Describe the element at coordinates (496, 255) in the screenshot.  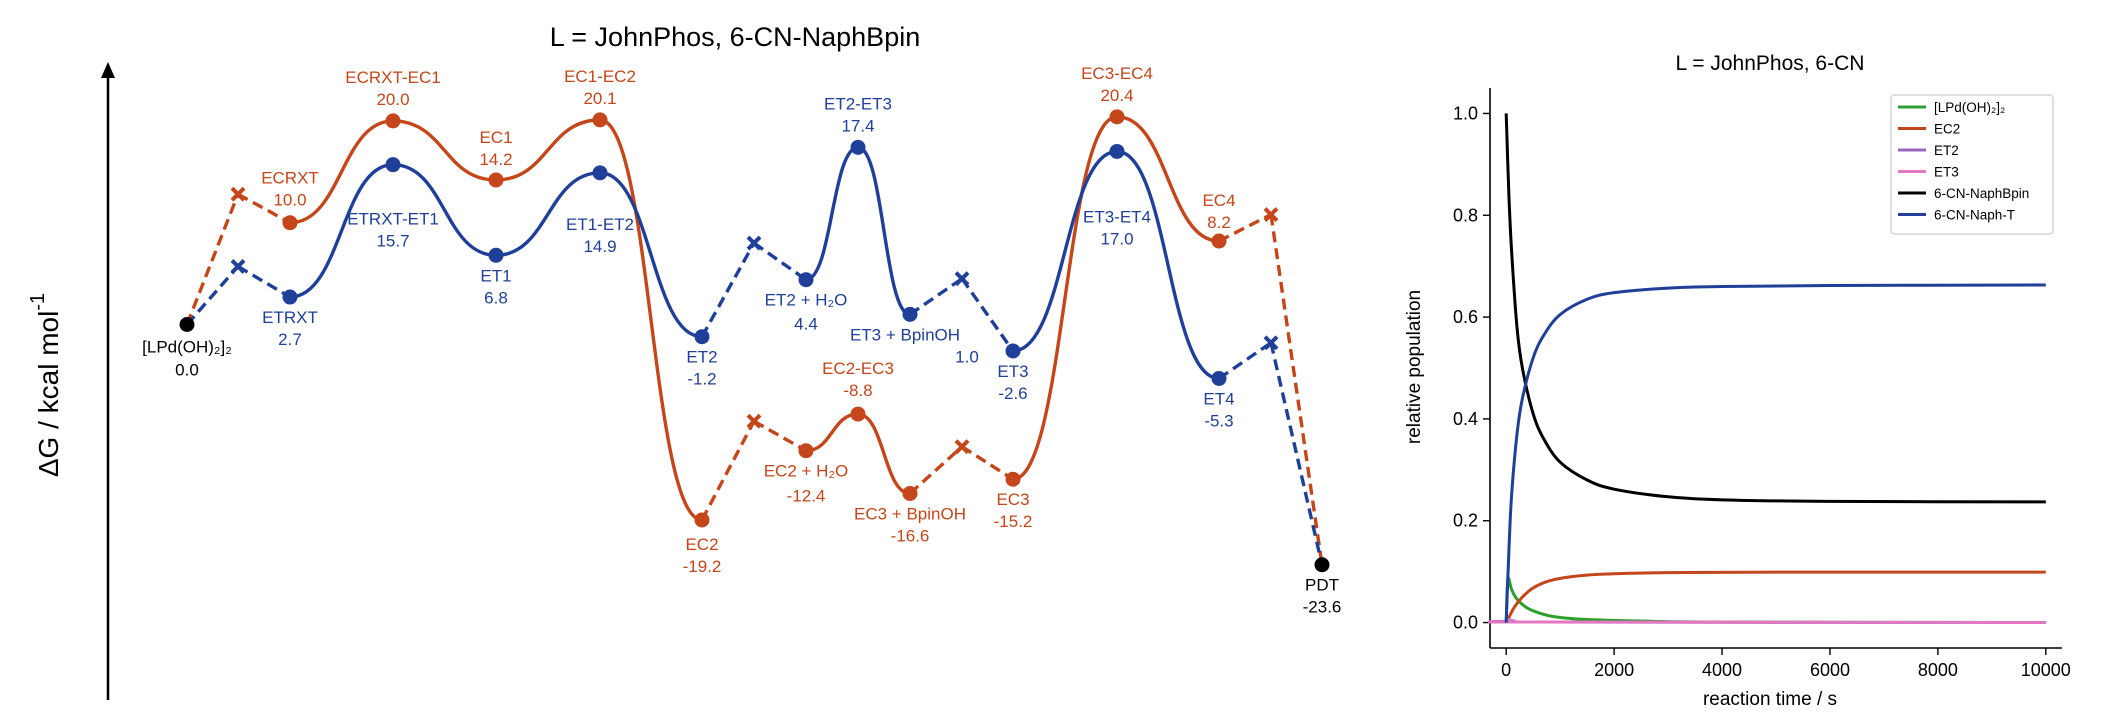
I see `energy-marker-et1` at that location.